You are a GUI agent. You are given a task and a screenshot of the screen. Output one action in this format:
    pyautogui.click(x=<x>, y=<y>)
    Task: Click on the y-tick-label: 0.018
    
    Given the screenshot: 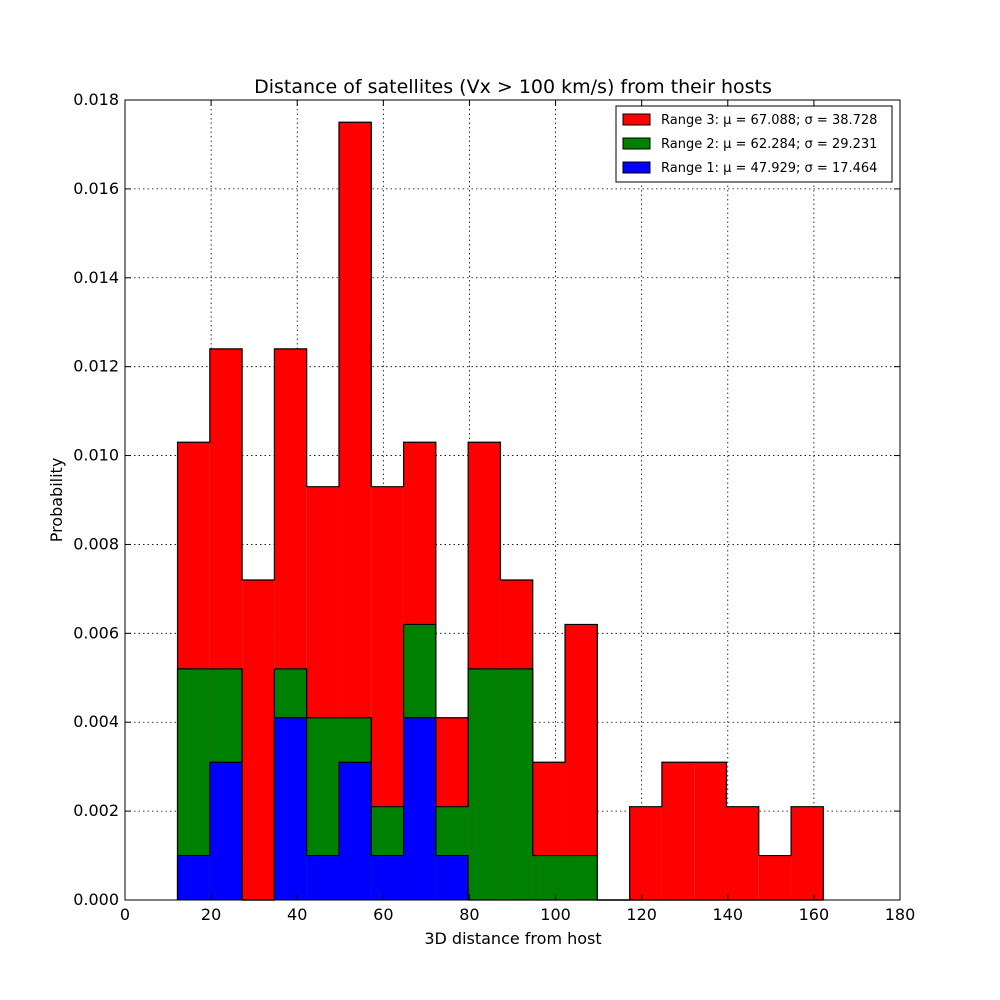 What is the action you would take?
    pyautogui.click(x=96, y=99)
    